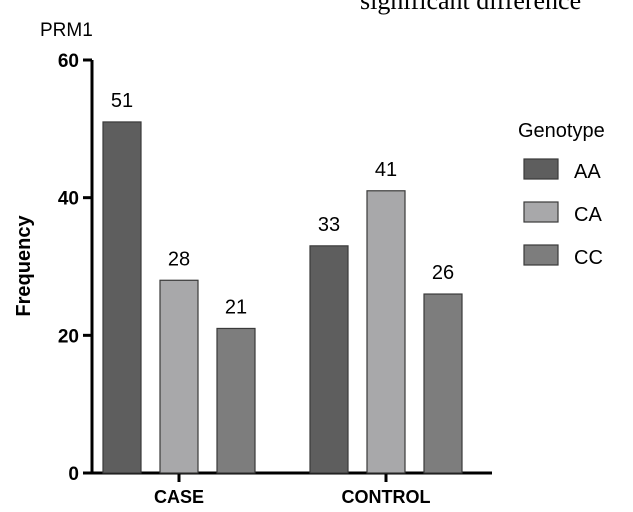  I want to click on data-label: 41, so click(386, 170).